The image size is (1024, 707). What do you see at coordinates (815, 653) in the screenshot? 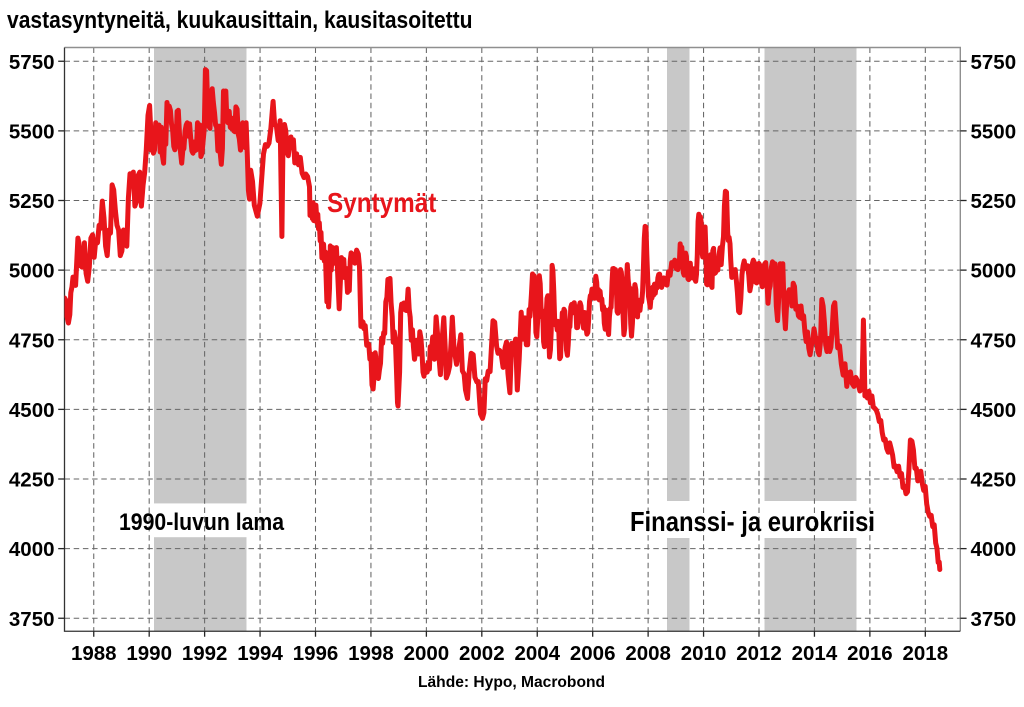
I see `svg-text: 2014` at bounding box center [815, 653].